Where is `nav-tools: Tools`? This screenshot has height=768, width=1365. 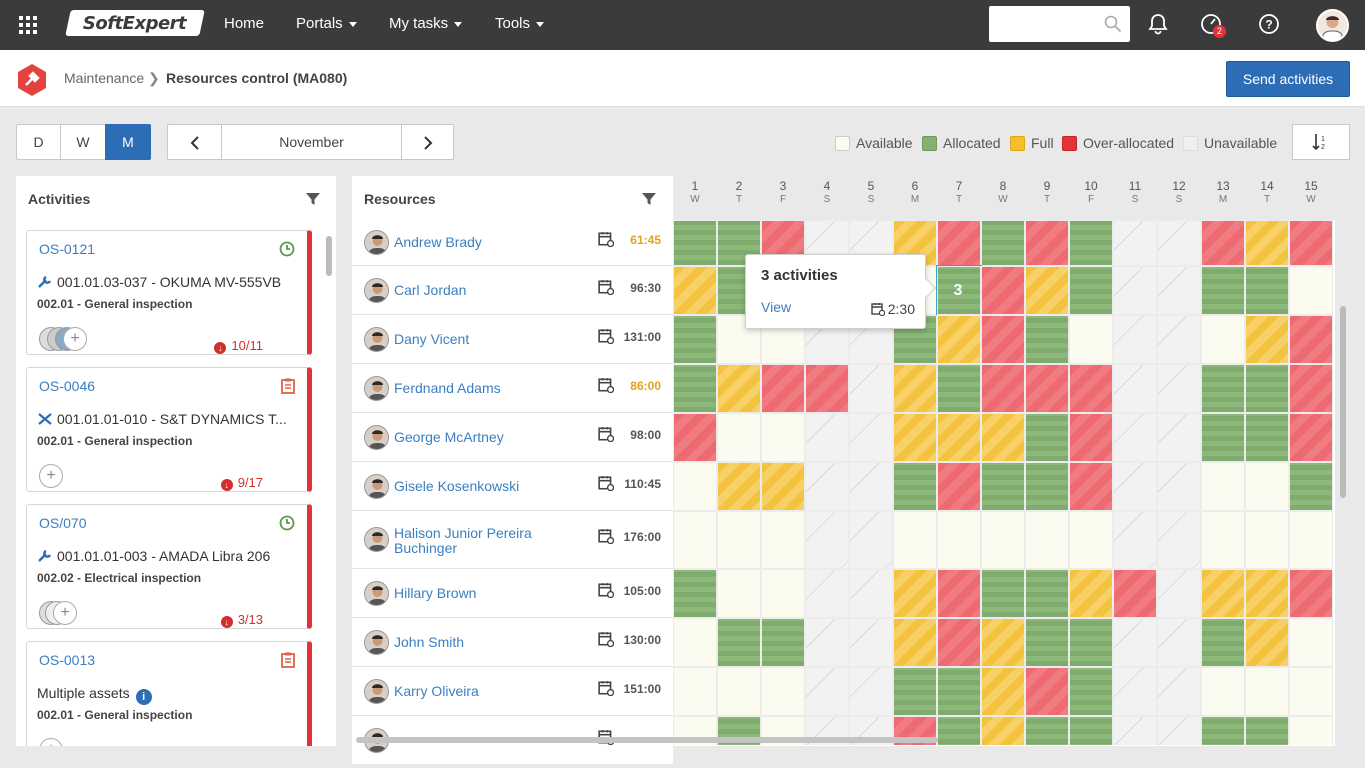 nav-tools: Tools is located at coordinates (520, 25).